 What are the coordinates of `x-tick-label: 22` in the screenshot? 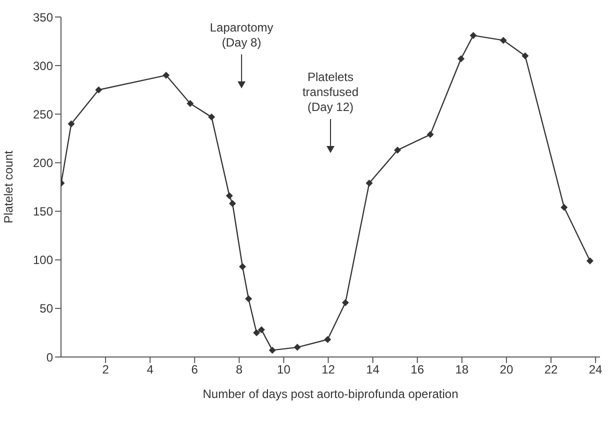 It's located at (551, 369).